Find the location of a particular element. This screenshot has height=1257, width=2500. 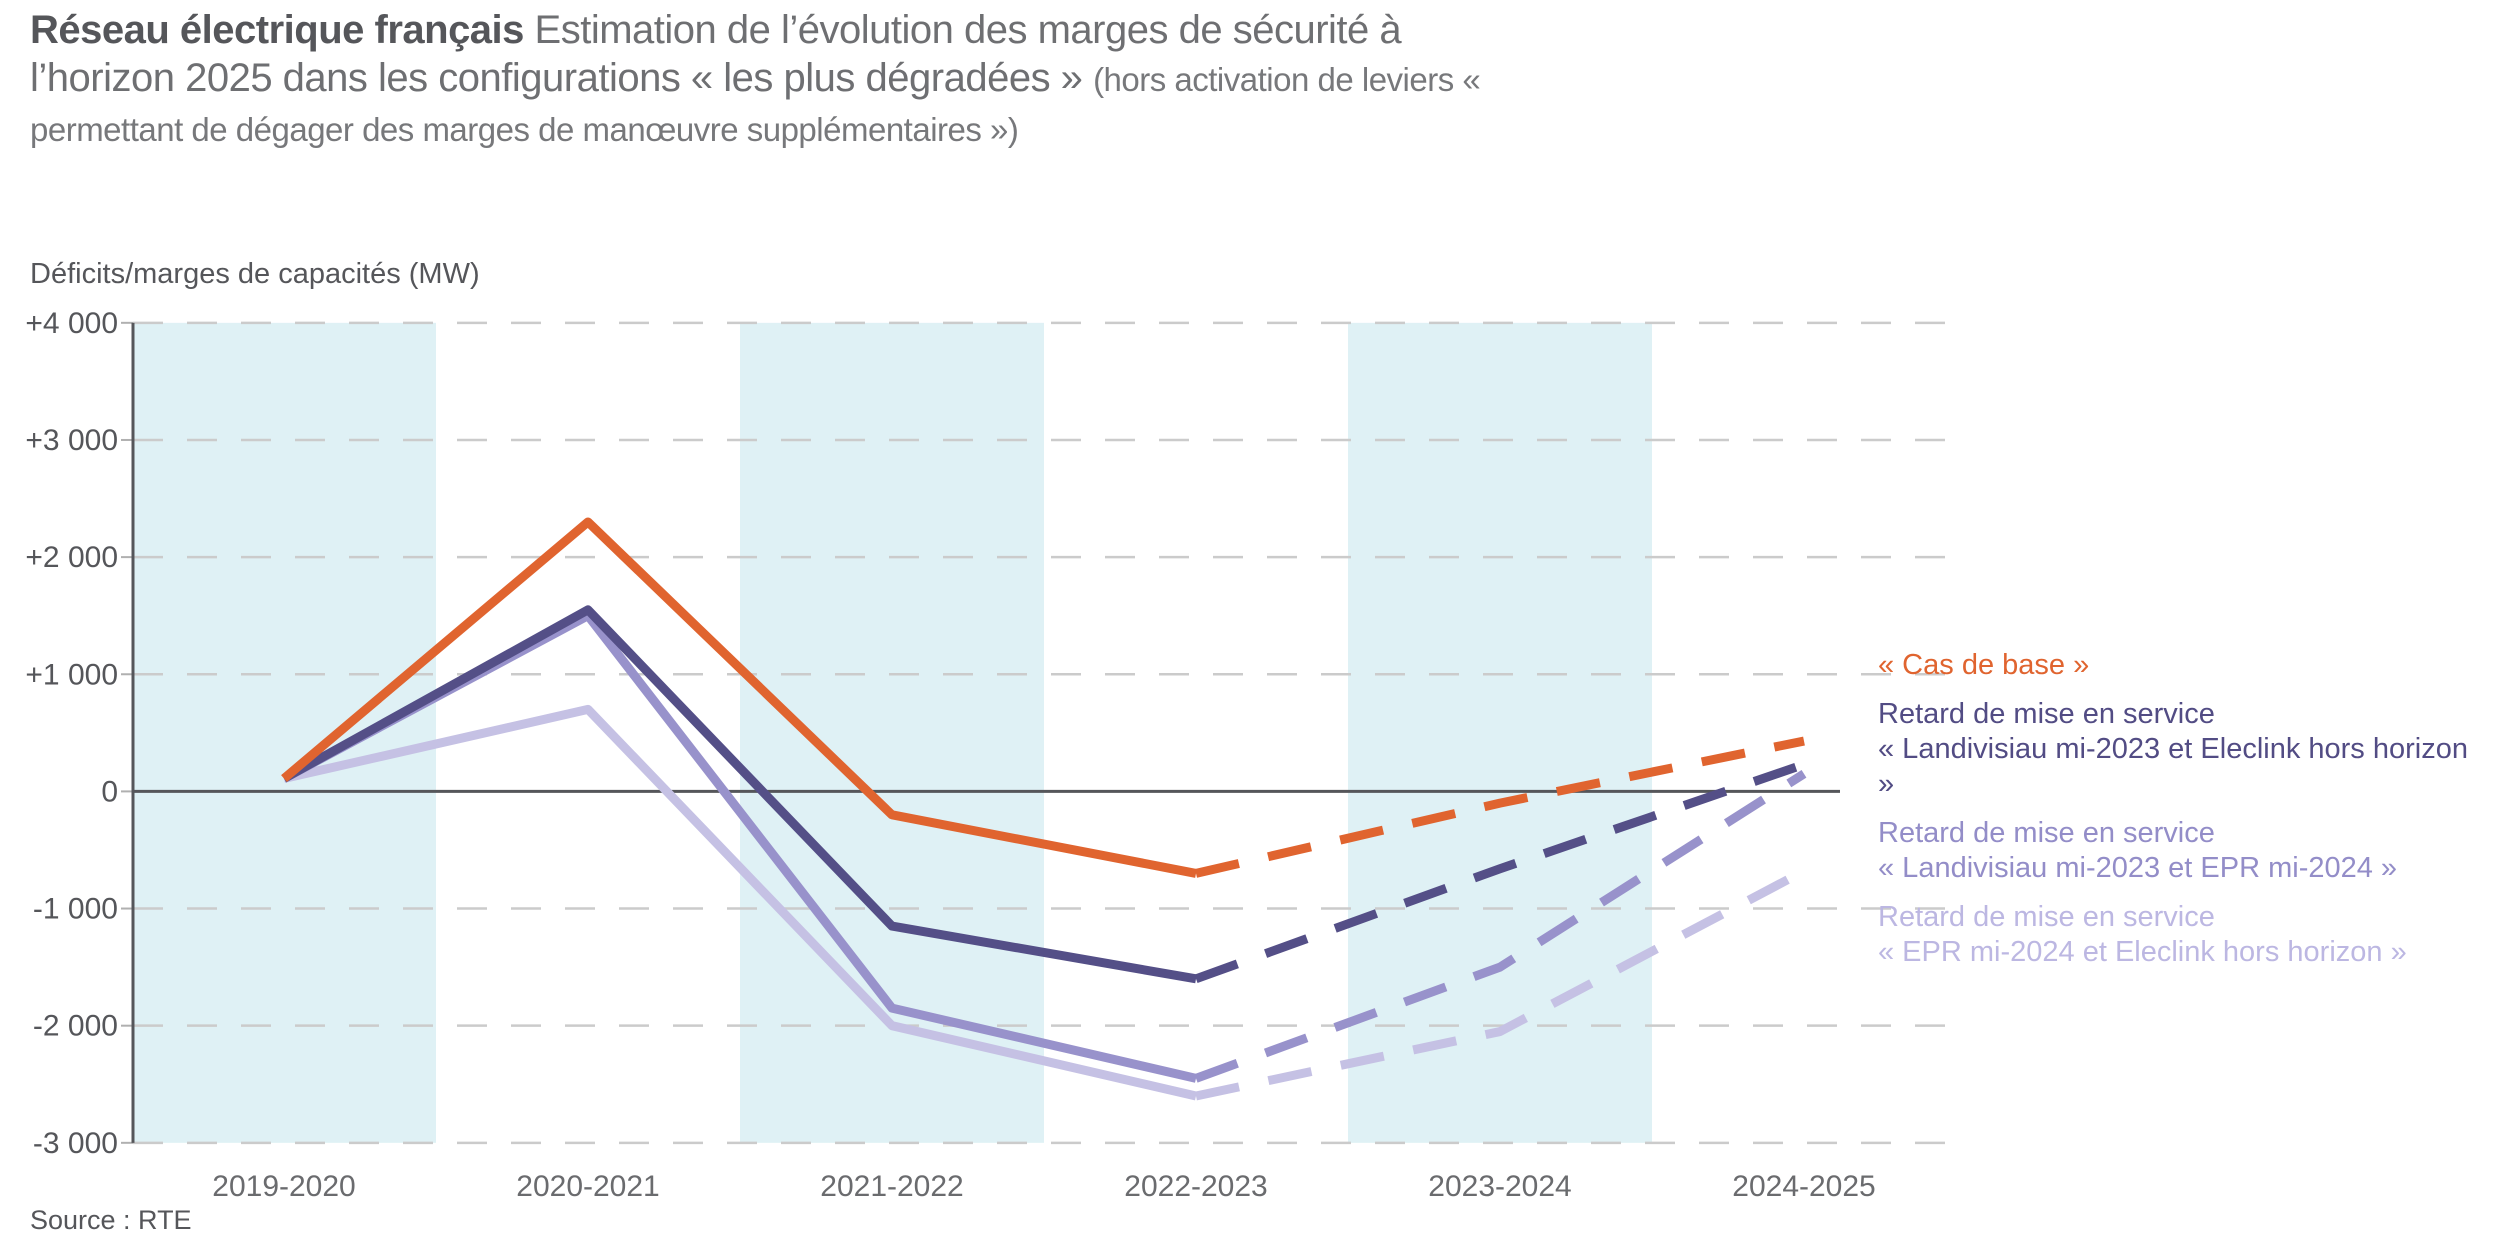

x-axis-label: 2022-2023 is located at coordinates (1195, 1186).